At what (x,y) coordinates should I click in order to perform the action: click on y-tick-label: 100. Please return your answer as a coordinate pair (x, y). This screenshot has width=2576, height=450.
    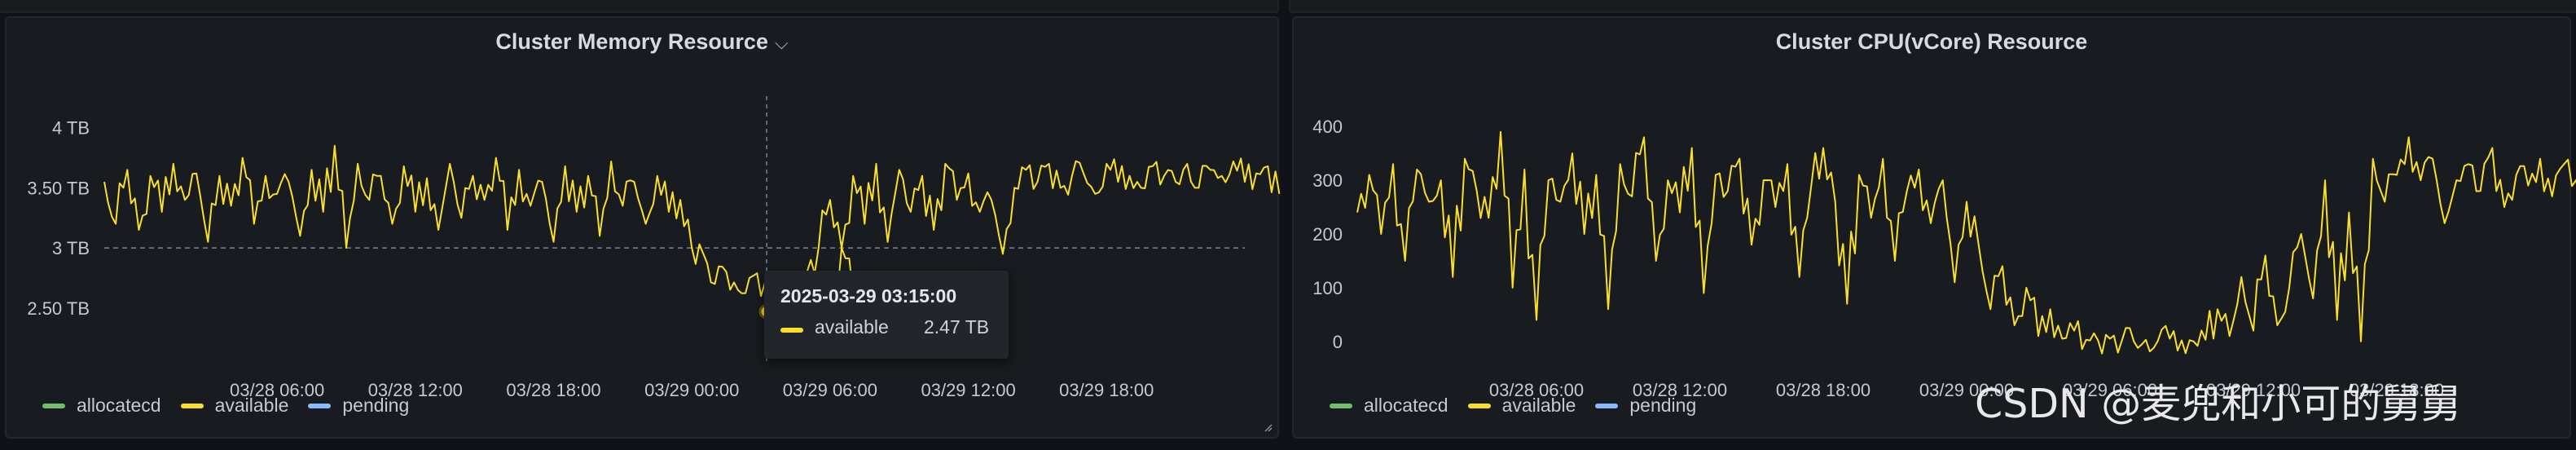
    Looking at the image, I should click on (1327, 288).